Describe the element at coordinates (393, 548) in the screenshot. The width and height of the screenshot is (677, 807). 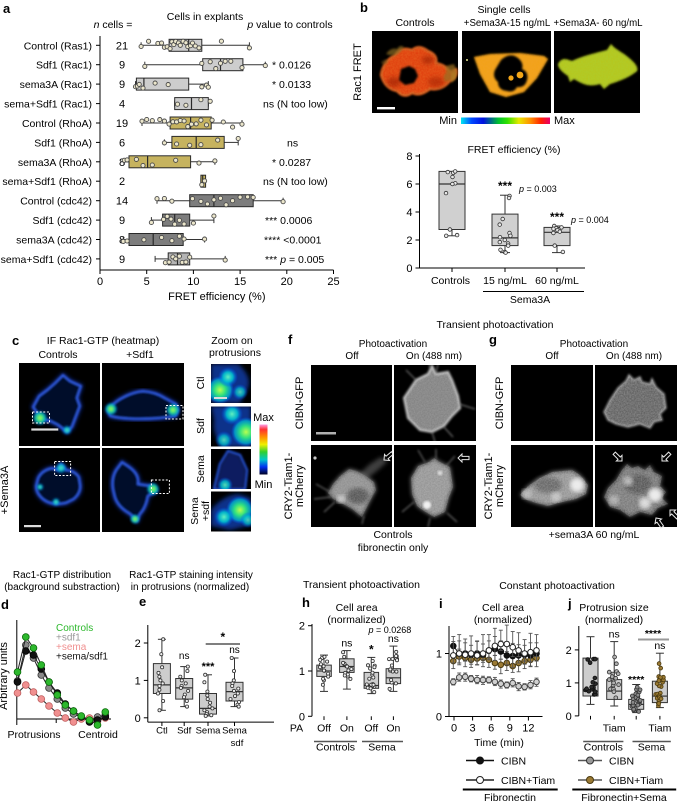
I see `svg-text: fibronectin only` at that location.